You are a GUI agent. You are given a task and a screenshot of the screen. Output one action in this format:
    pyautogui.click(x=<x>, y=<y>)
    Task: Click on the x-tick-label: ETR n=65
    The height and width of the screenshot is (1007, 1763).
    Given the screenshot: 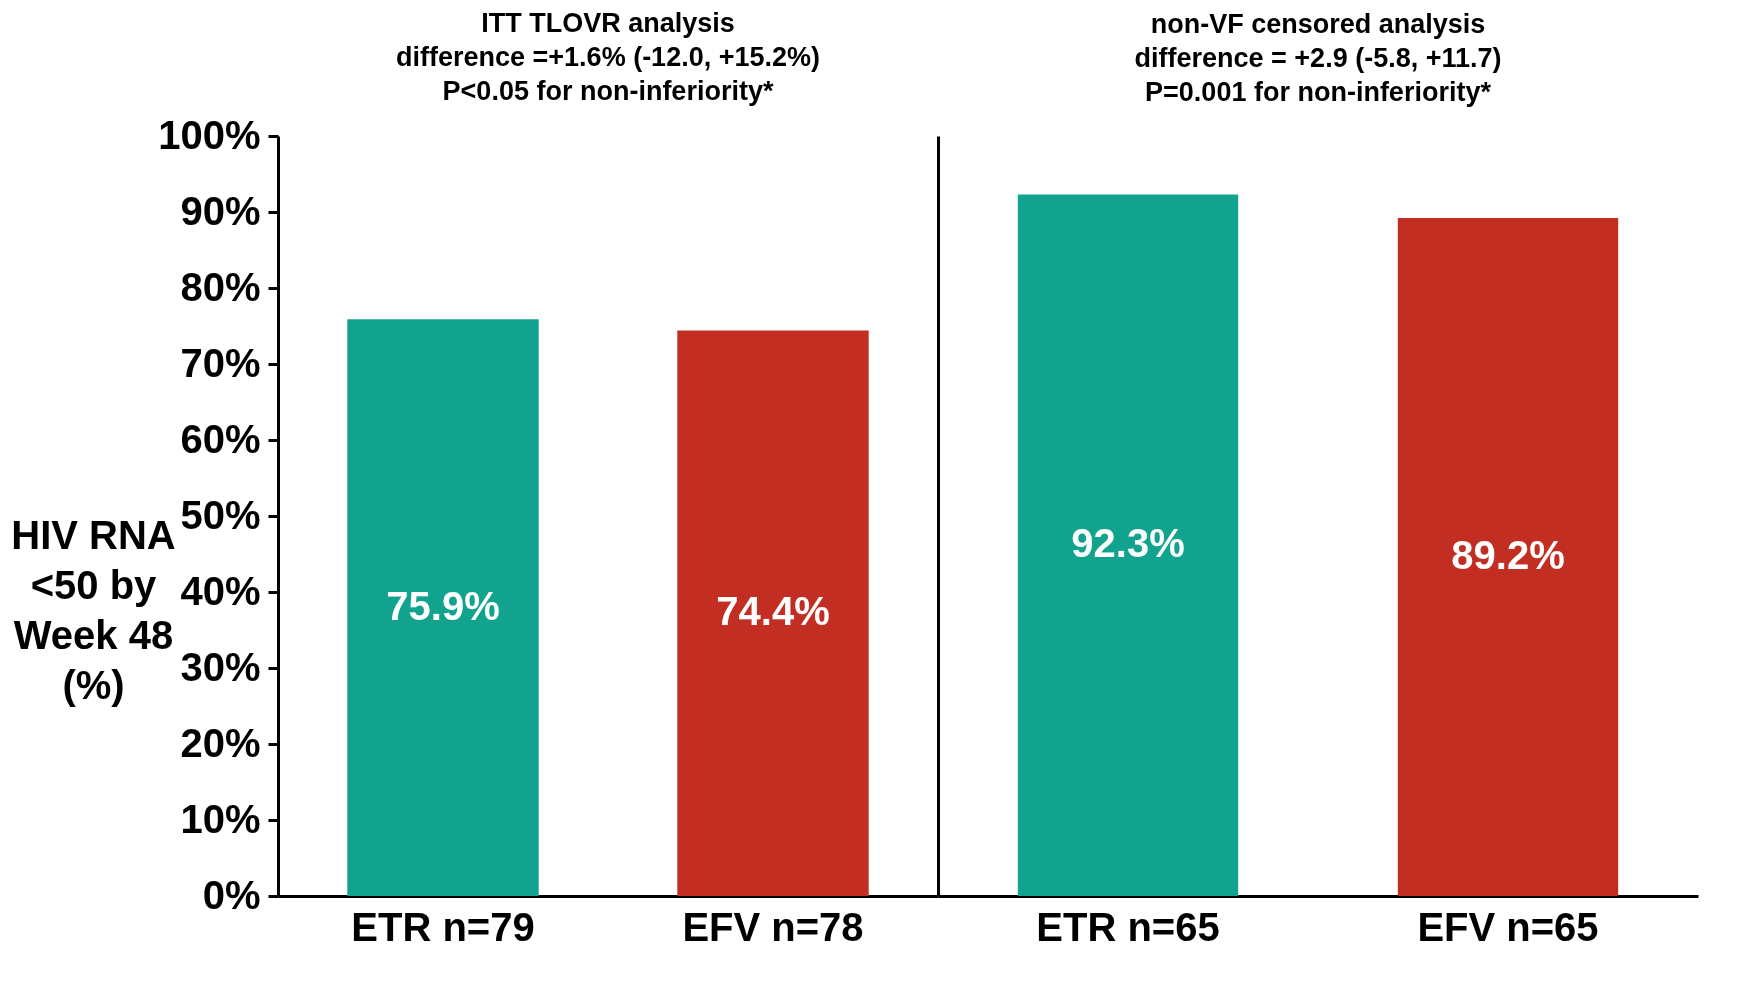 What is the action you would take?
    pyautogui.click(x=1128, y=926)
    